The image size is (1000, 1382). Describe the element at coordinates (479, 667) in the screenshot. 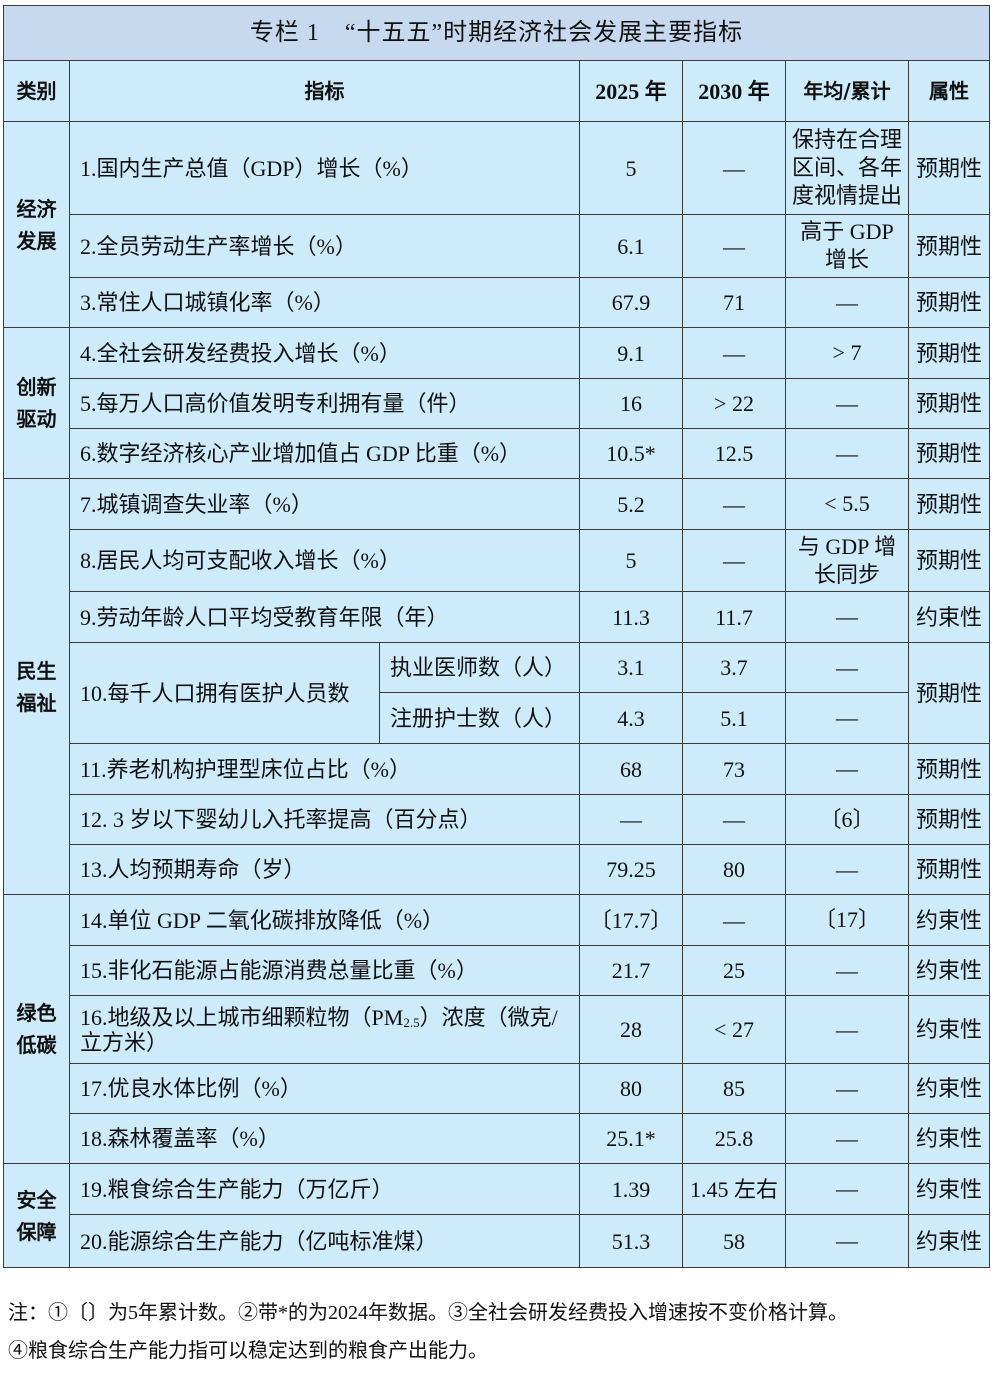

I see `sub-indicator-cell: 执业医师数（人）` at that location.